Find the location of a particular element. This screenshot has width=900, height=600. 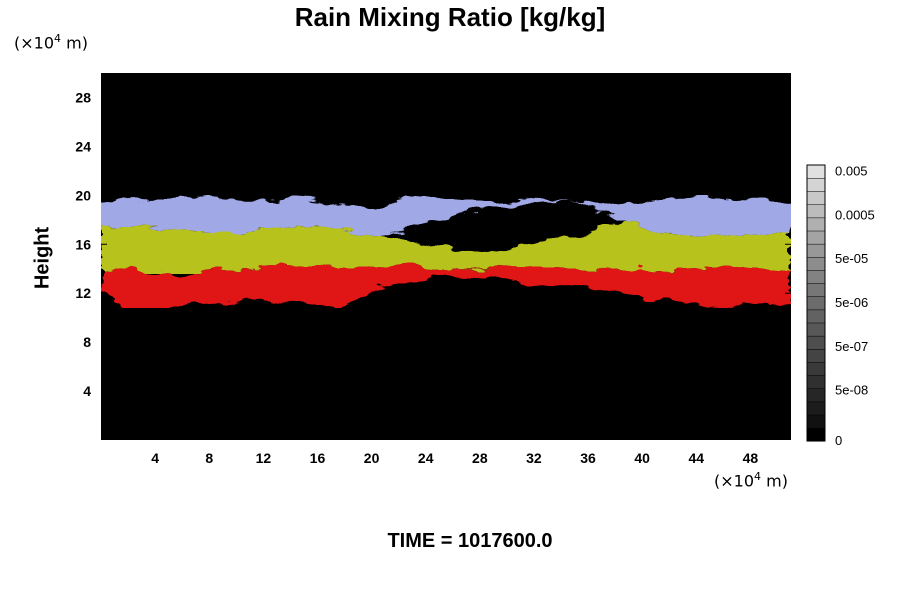

y-axis-unit: (×104 m) is located at coordinates (51, 42).